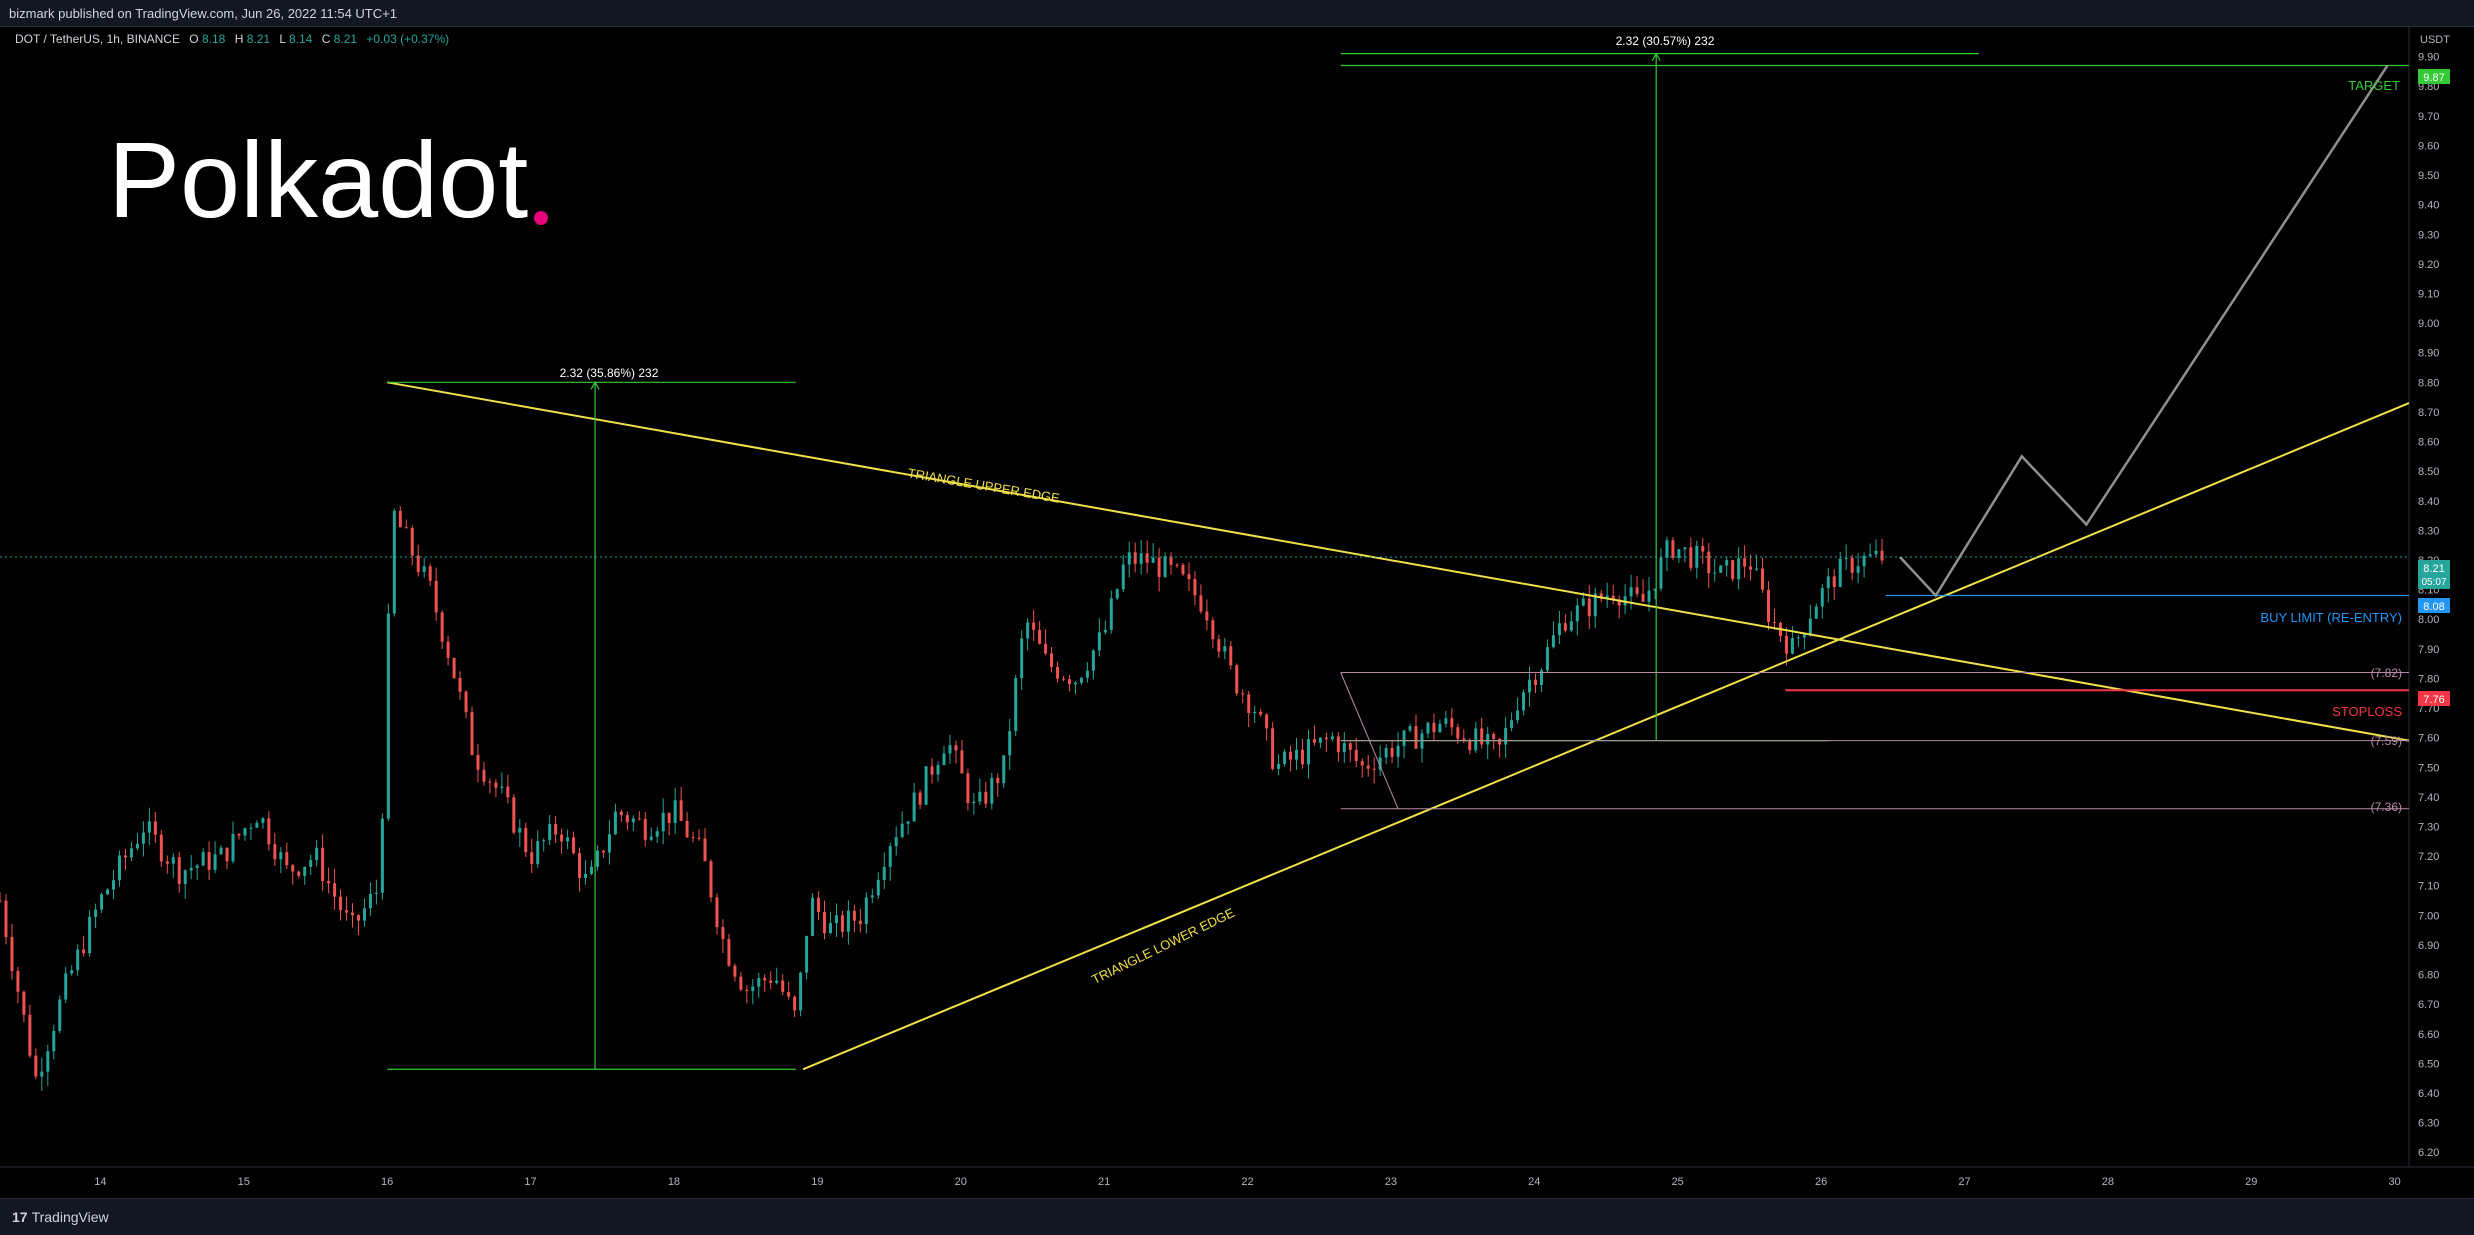 This screenshot has height=1235, width=2474. I want to click on price-tick-label: 7.30, so click(2428, 827).